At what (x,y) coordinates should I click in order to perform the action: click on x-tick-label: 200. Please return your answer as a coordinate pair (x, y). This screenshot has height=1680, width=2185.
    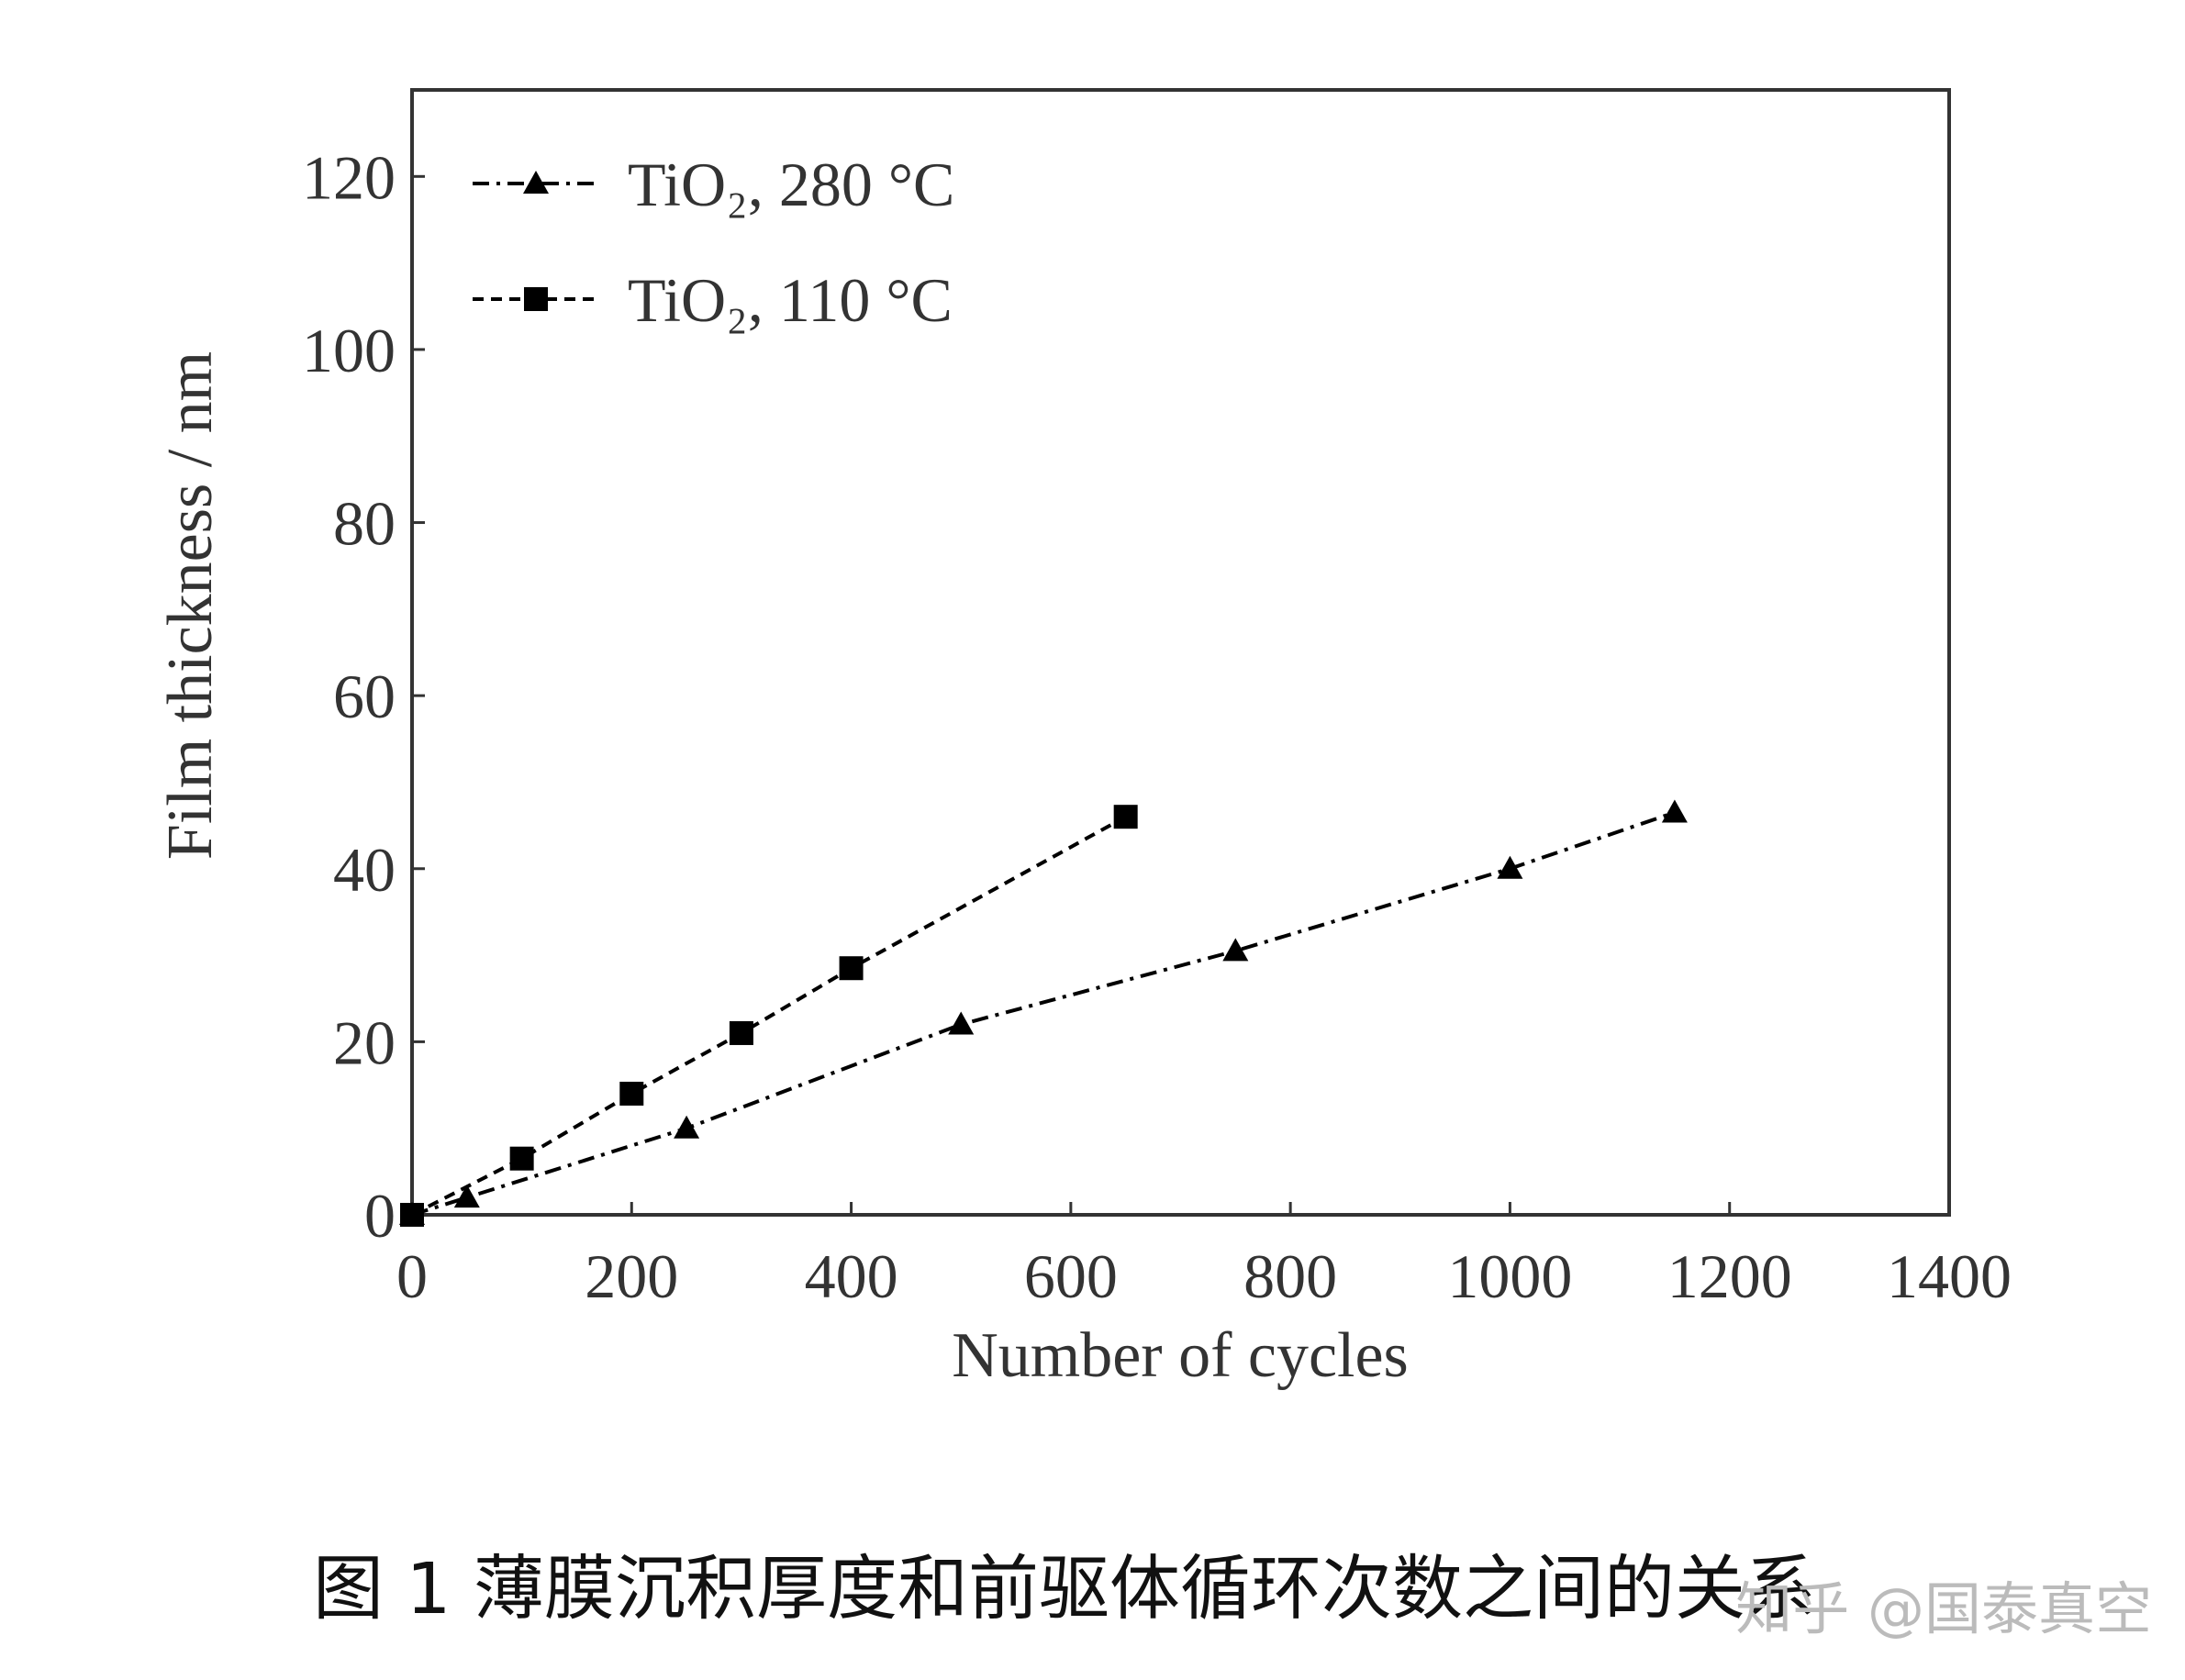
    Looking at the image, I should click on (631, 1276).